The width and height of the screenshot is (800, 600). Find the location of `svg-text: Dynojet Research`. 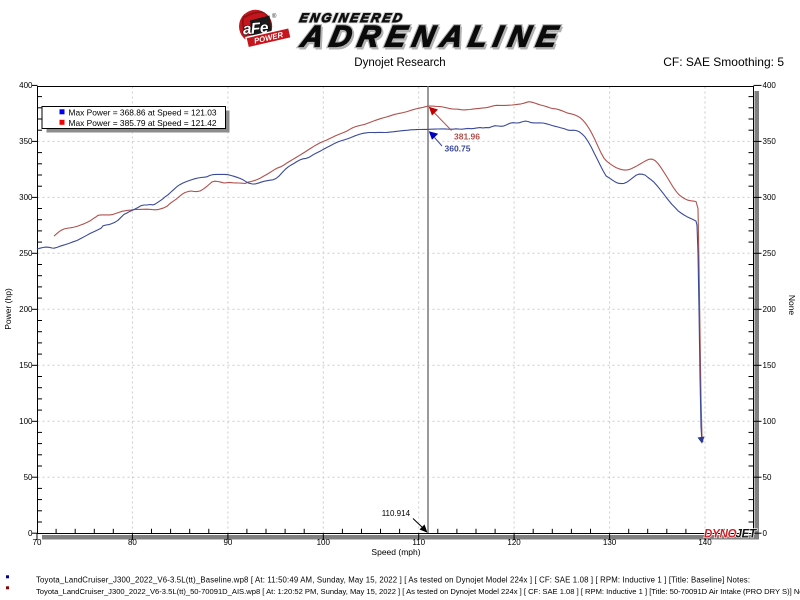

svg-text: Dynojet Research is located at coordinates (399, 63).